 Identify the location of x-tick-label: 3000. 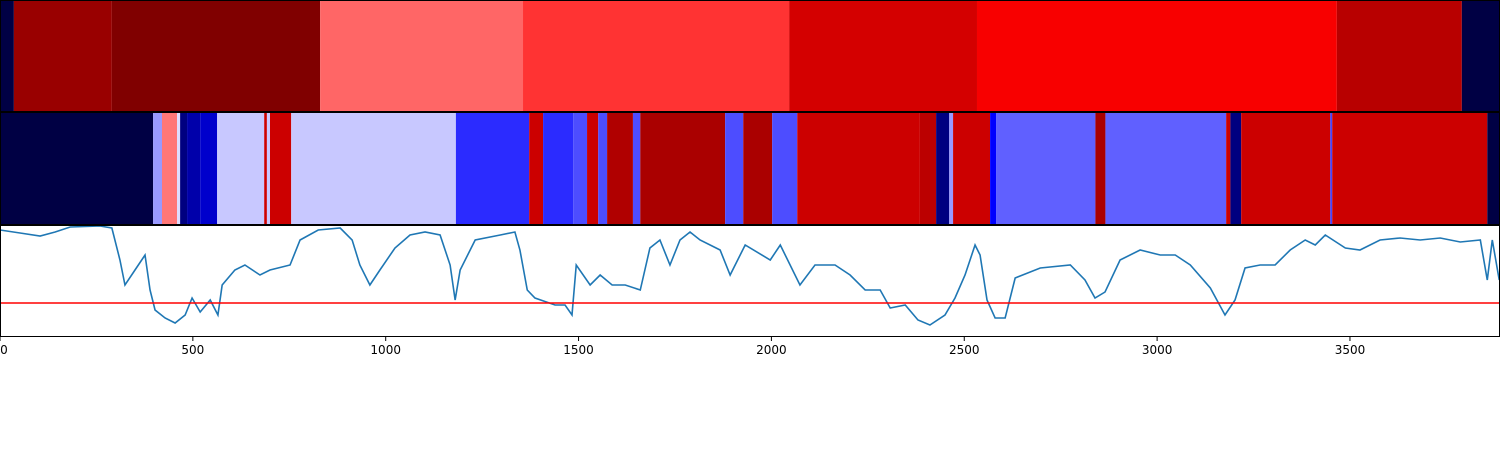
(1157, 350).